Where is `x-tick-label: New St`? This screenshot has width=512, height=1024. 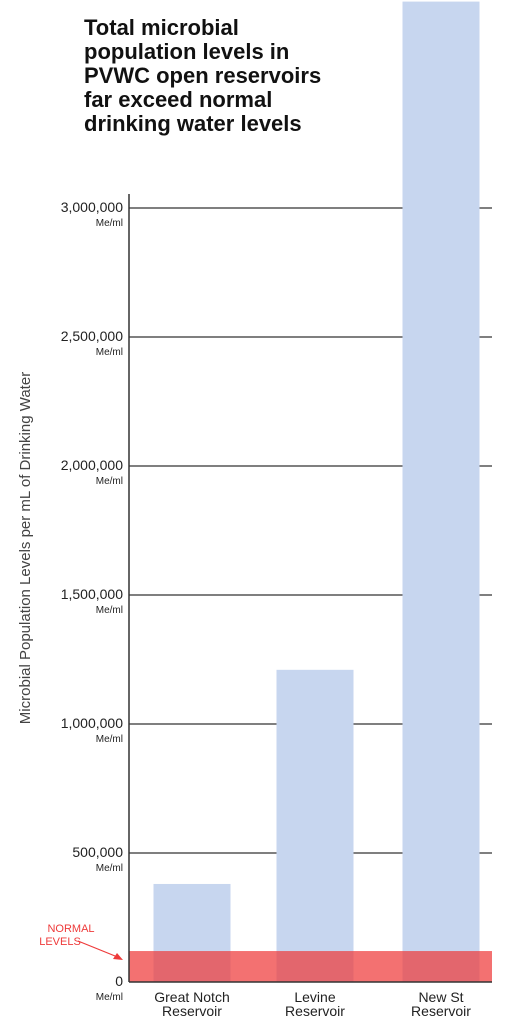
x-tick-label: New St is located at coordinates (440, 997).